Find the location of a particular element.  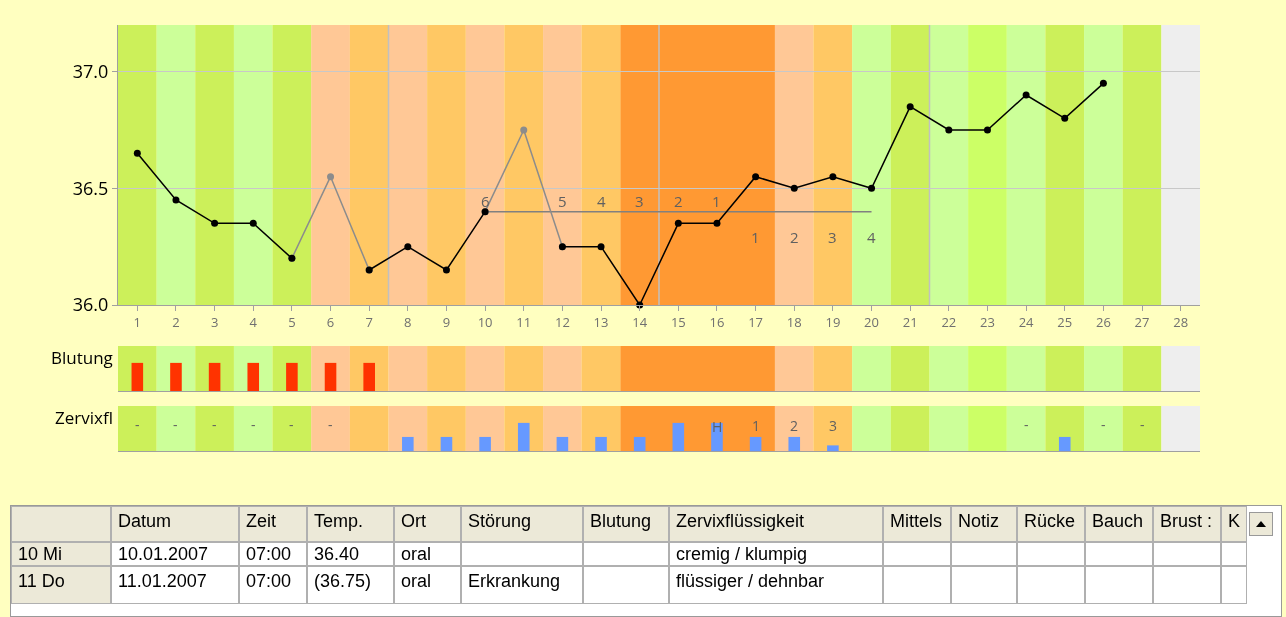

y-tick-label: 37.0 is located at coordinates (90, 70).